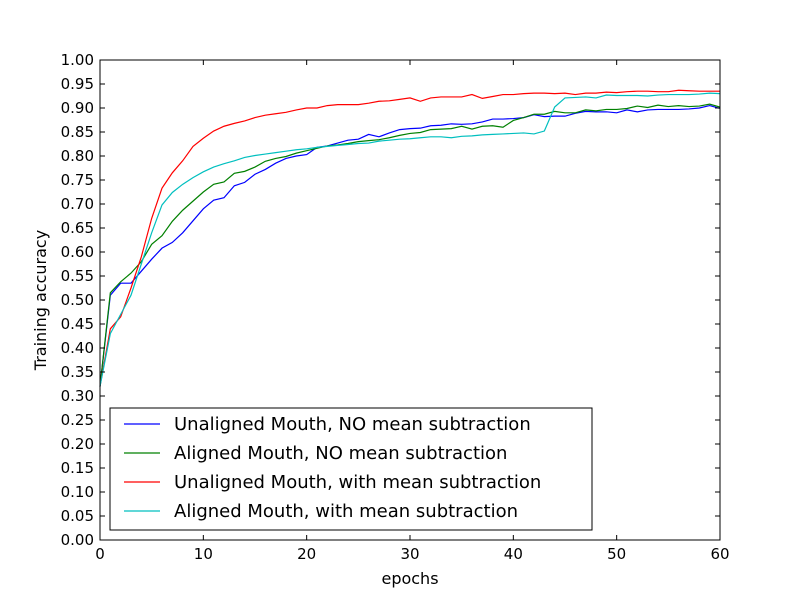 The image size is (800, 600). What do you see at coordinates (77, 492) in the screenshot?
I see `y-tick-label: 0.10` at bounding box center [77, 492].